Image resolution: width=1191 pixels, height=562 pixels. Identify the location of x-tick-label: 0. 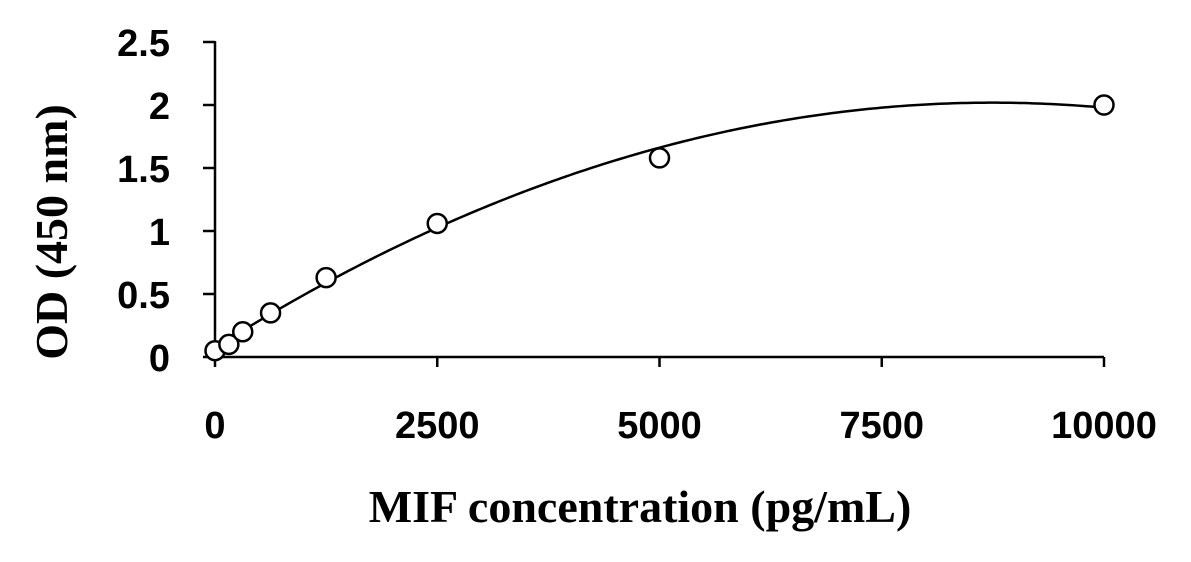
(214, 426).